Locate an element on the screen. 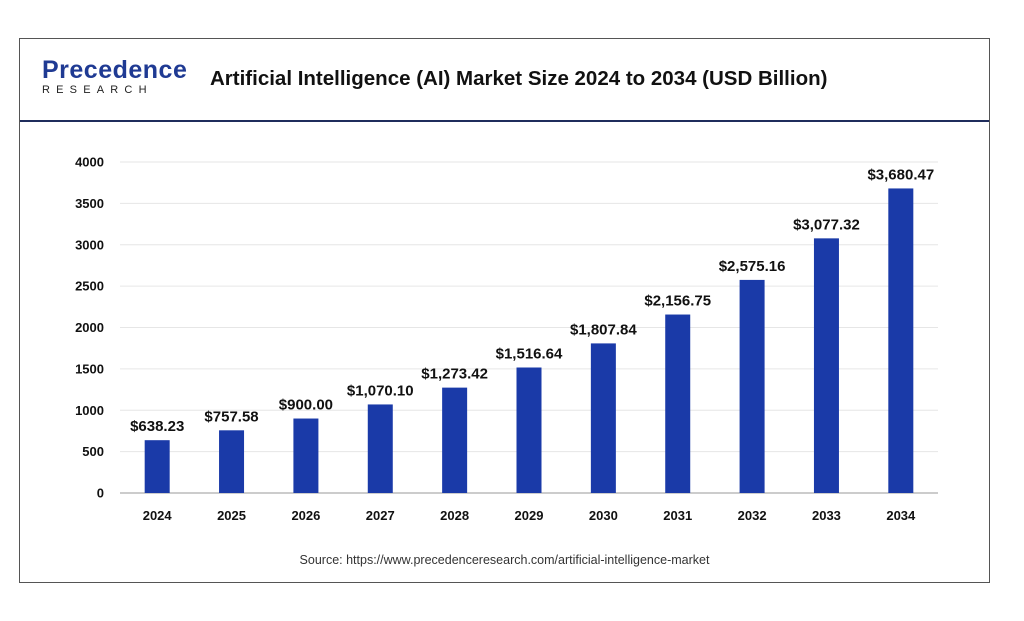 This screenshot has width=1024, height=621. x-tick-label: 2031 is located at coordinates (677, 515).